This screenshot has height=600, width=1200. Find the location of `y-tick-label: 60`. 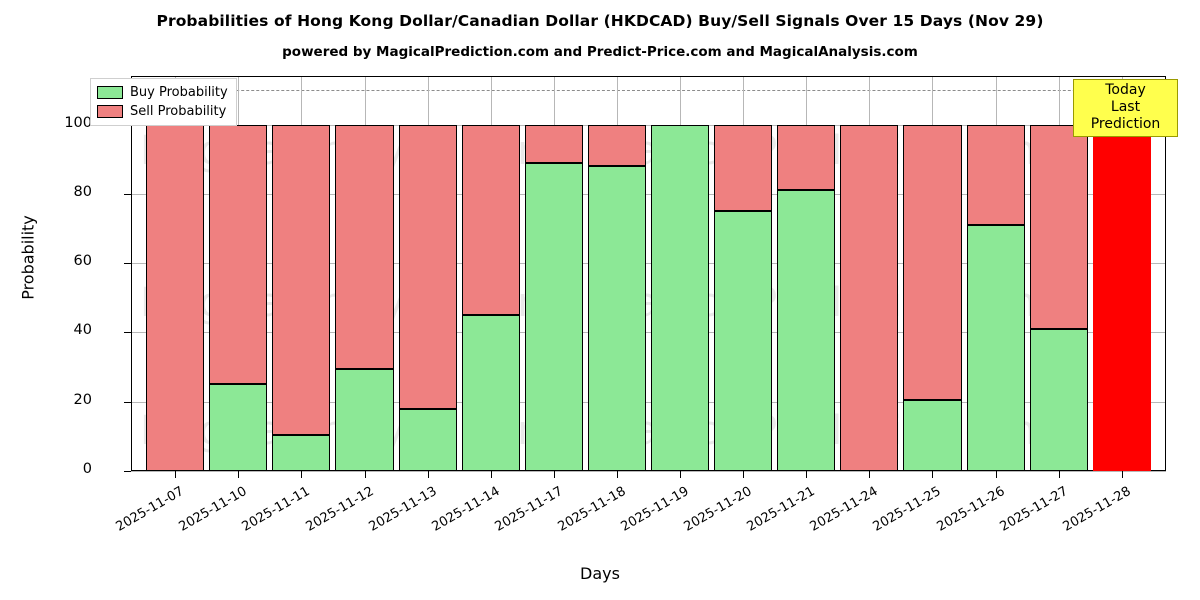

y-tick-label: 60 is located at coordinates (82, 261).